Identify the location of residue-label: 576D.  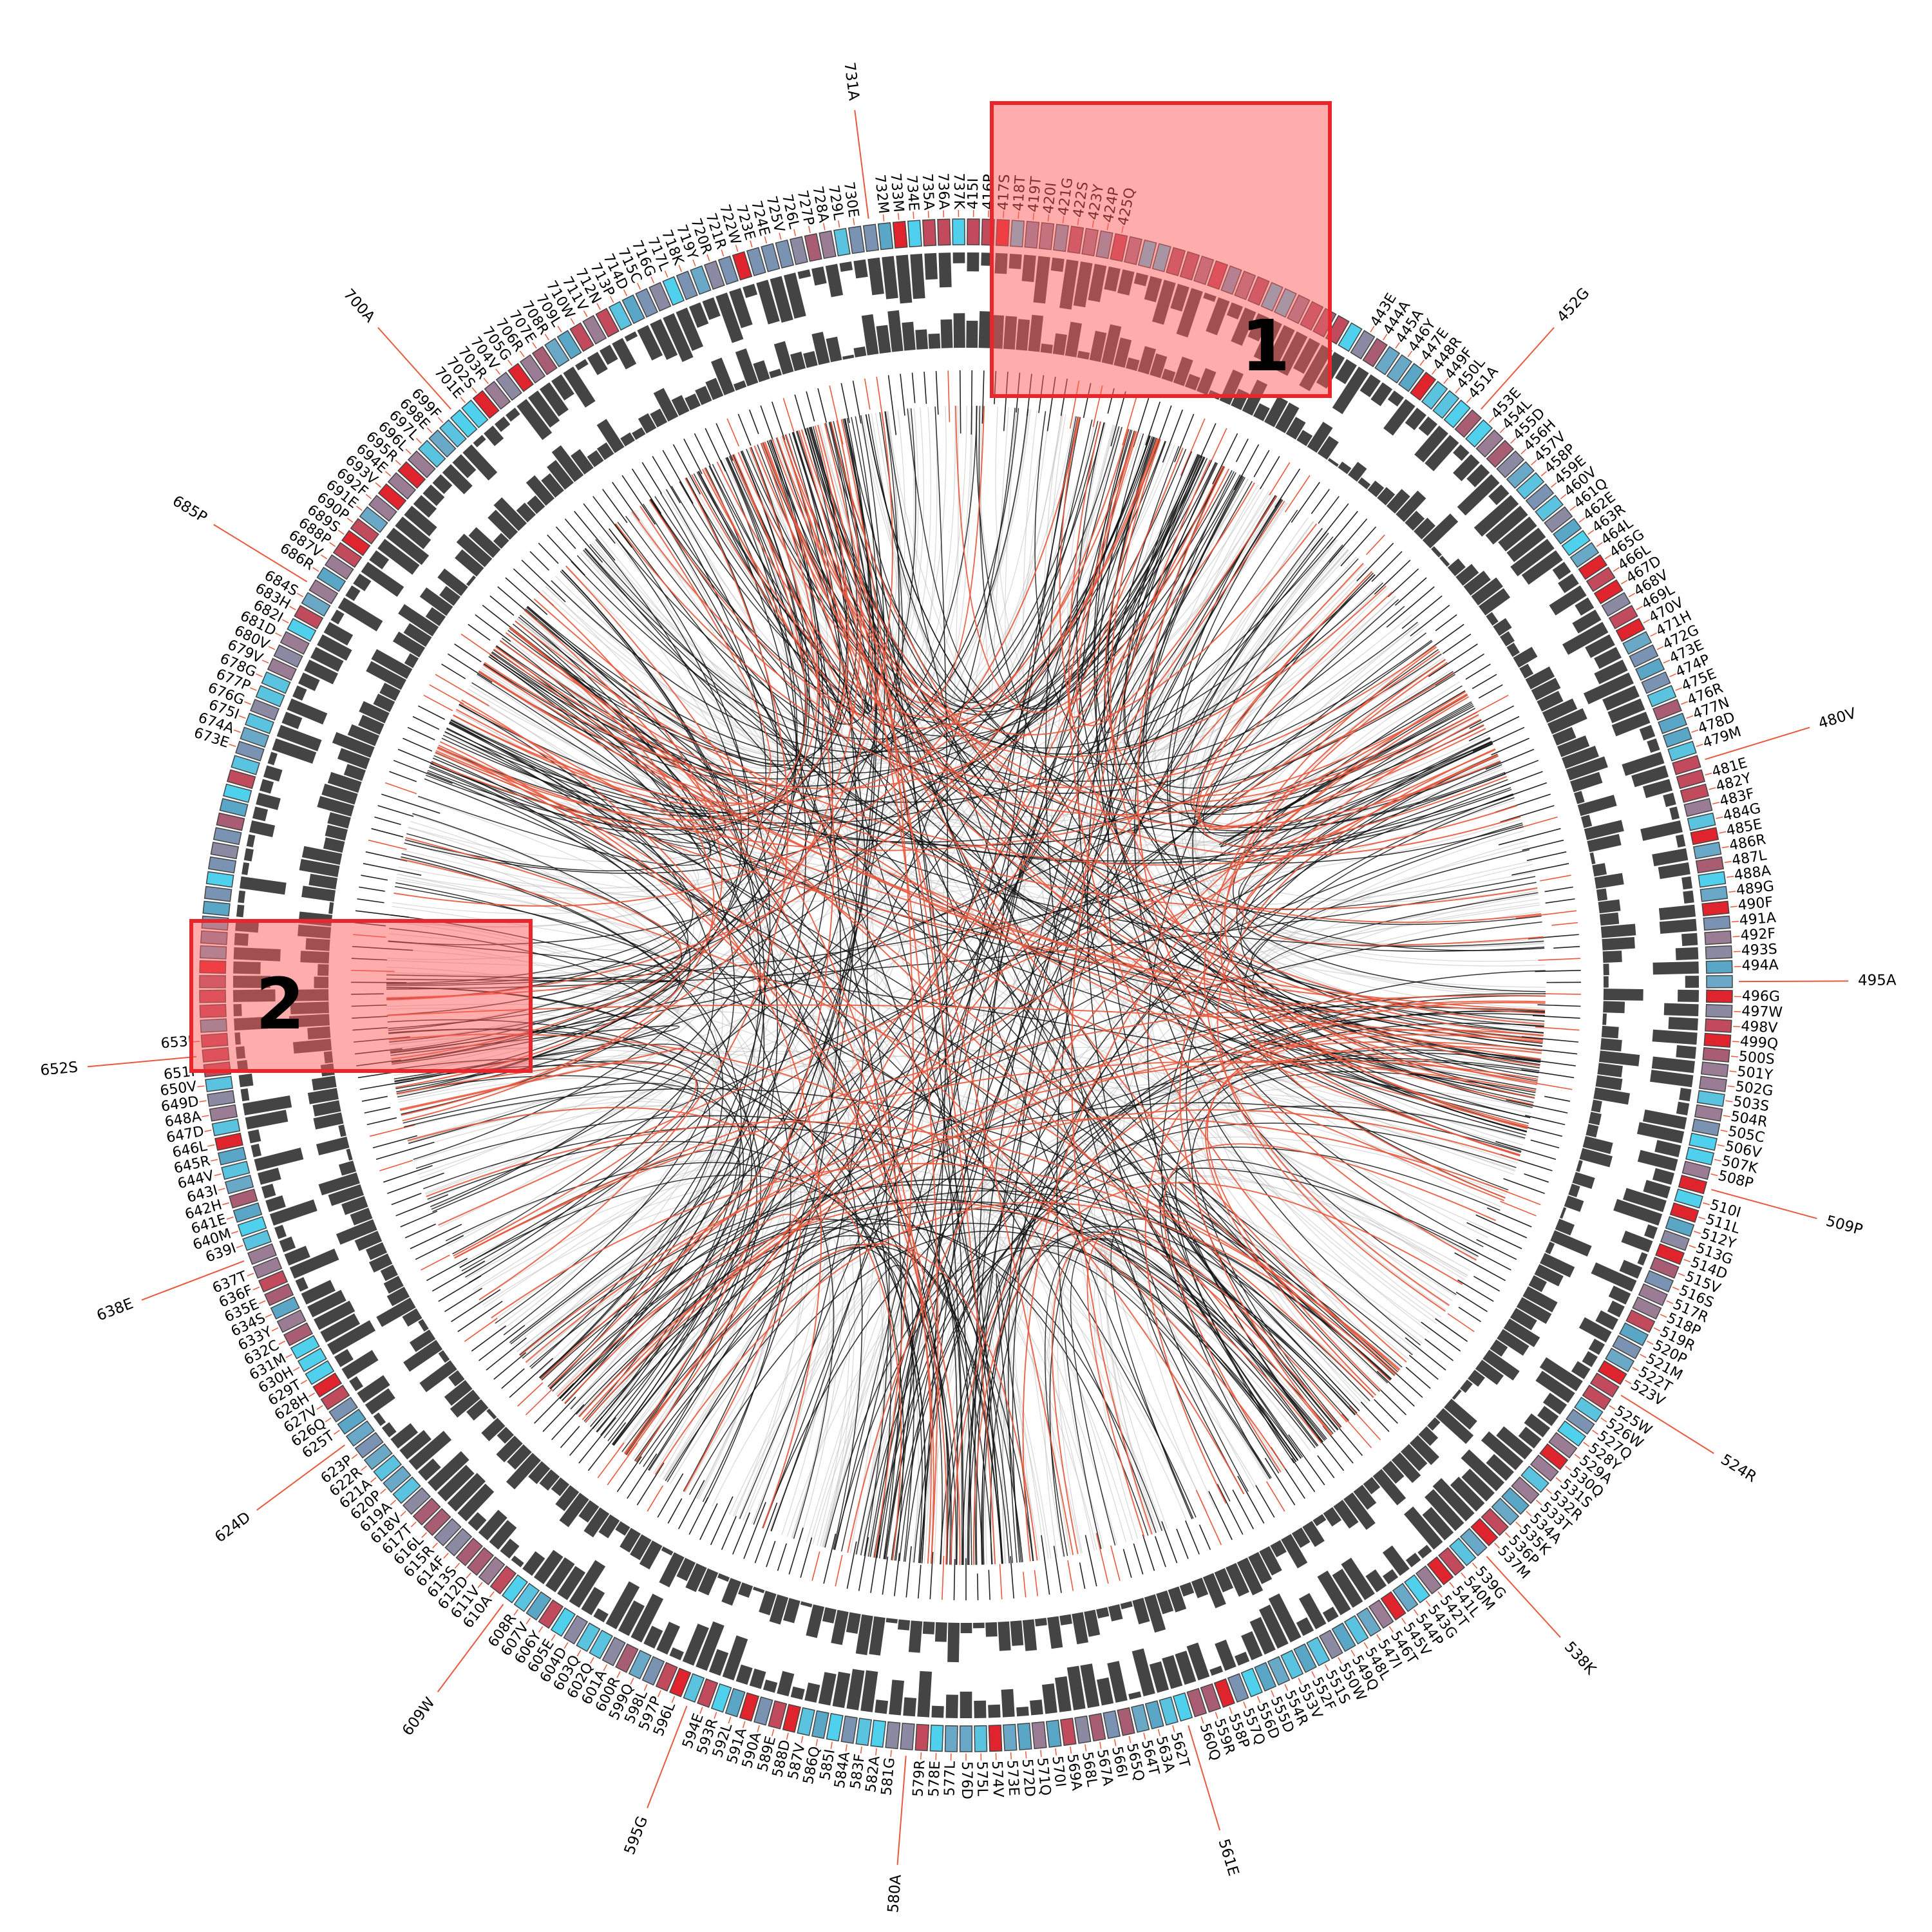
(966, 1780).